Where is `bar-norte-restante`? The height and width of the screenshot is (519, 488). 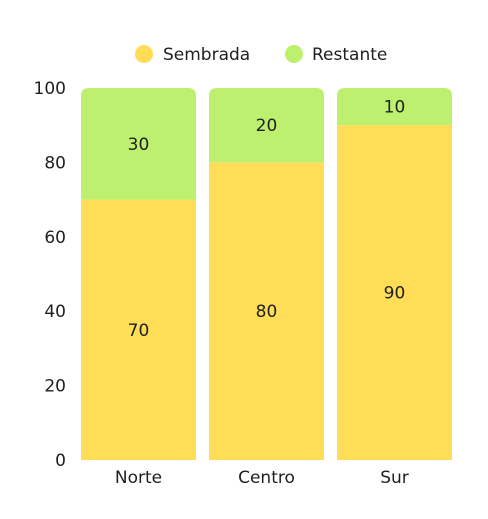
bar-norte-restante is located at coordinates (138, 144).